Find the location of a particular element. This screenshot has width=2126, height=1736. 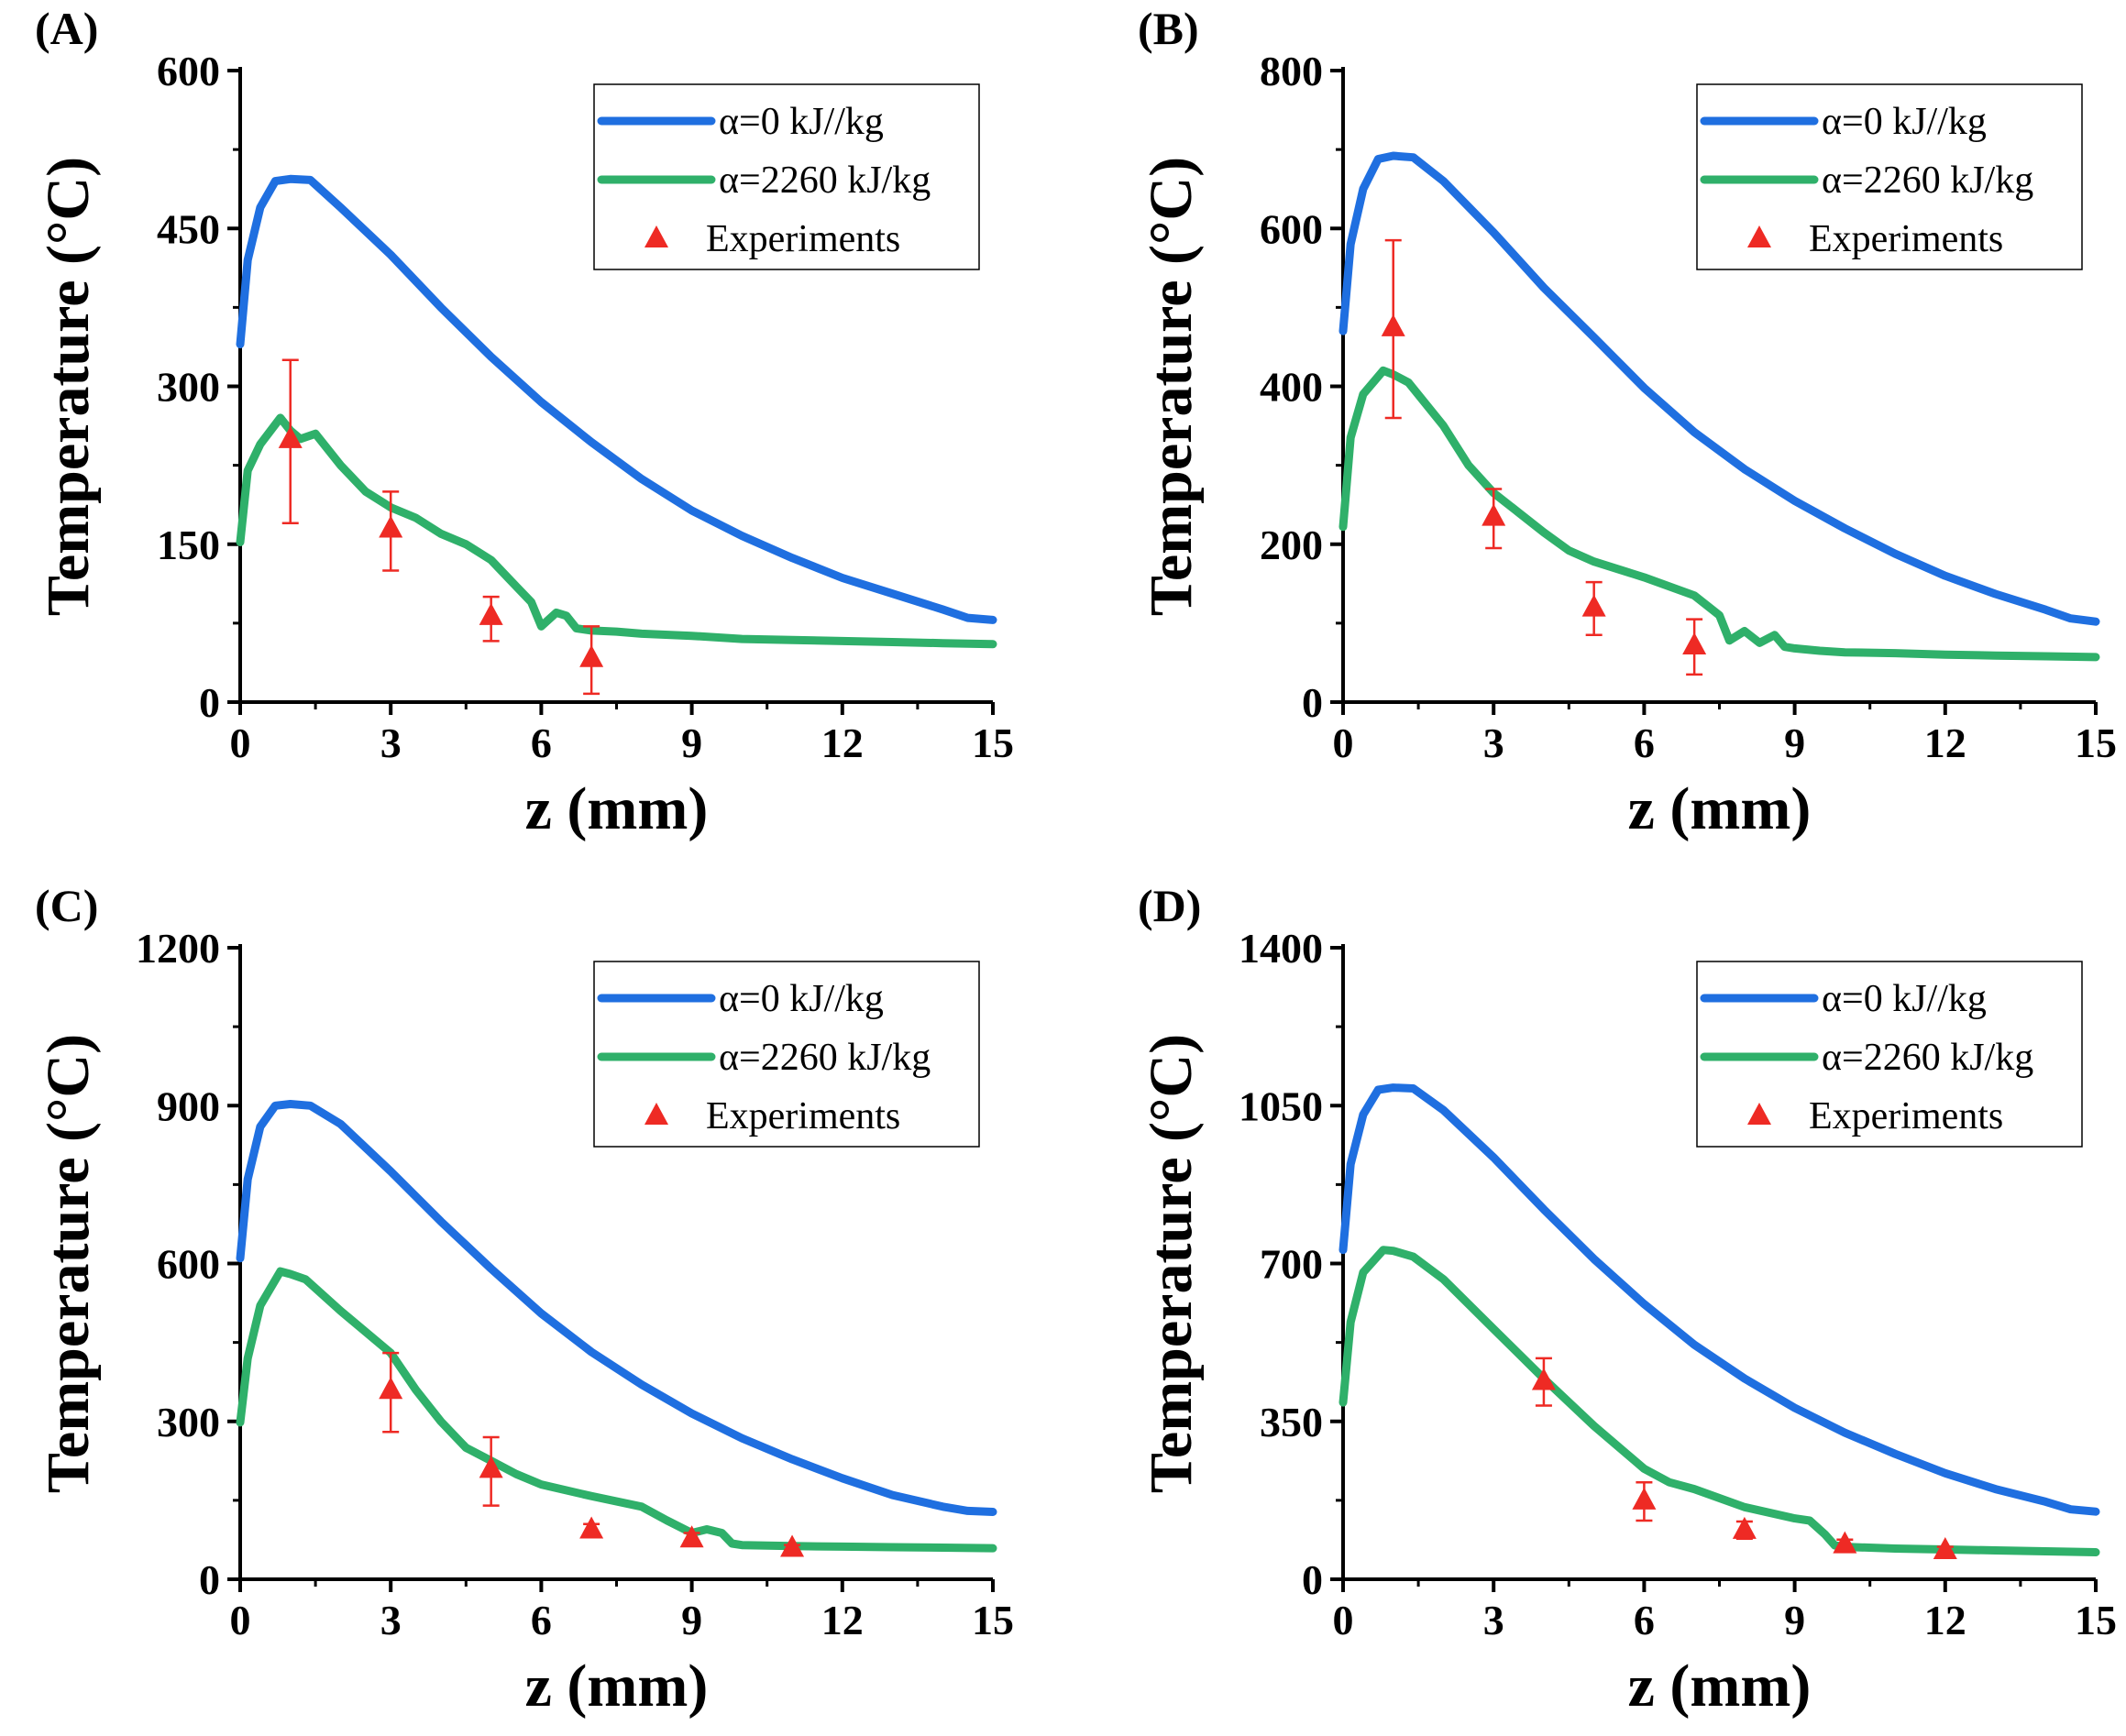

y-tick-label: 1200 is located at coordinates (178, 949).